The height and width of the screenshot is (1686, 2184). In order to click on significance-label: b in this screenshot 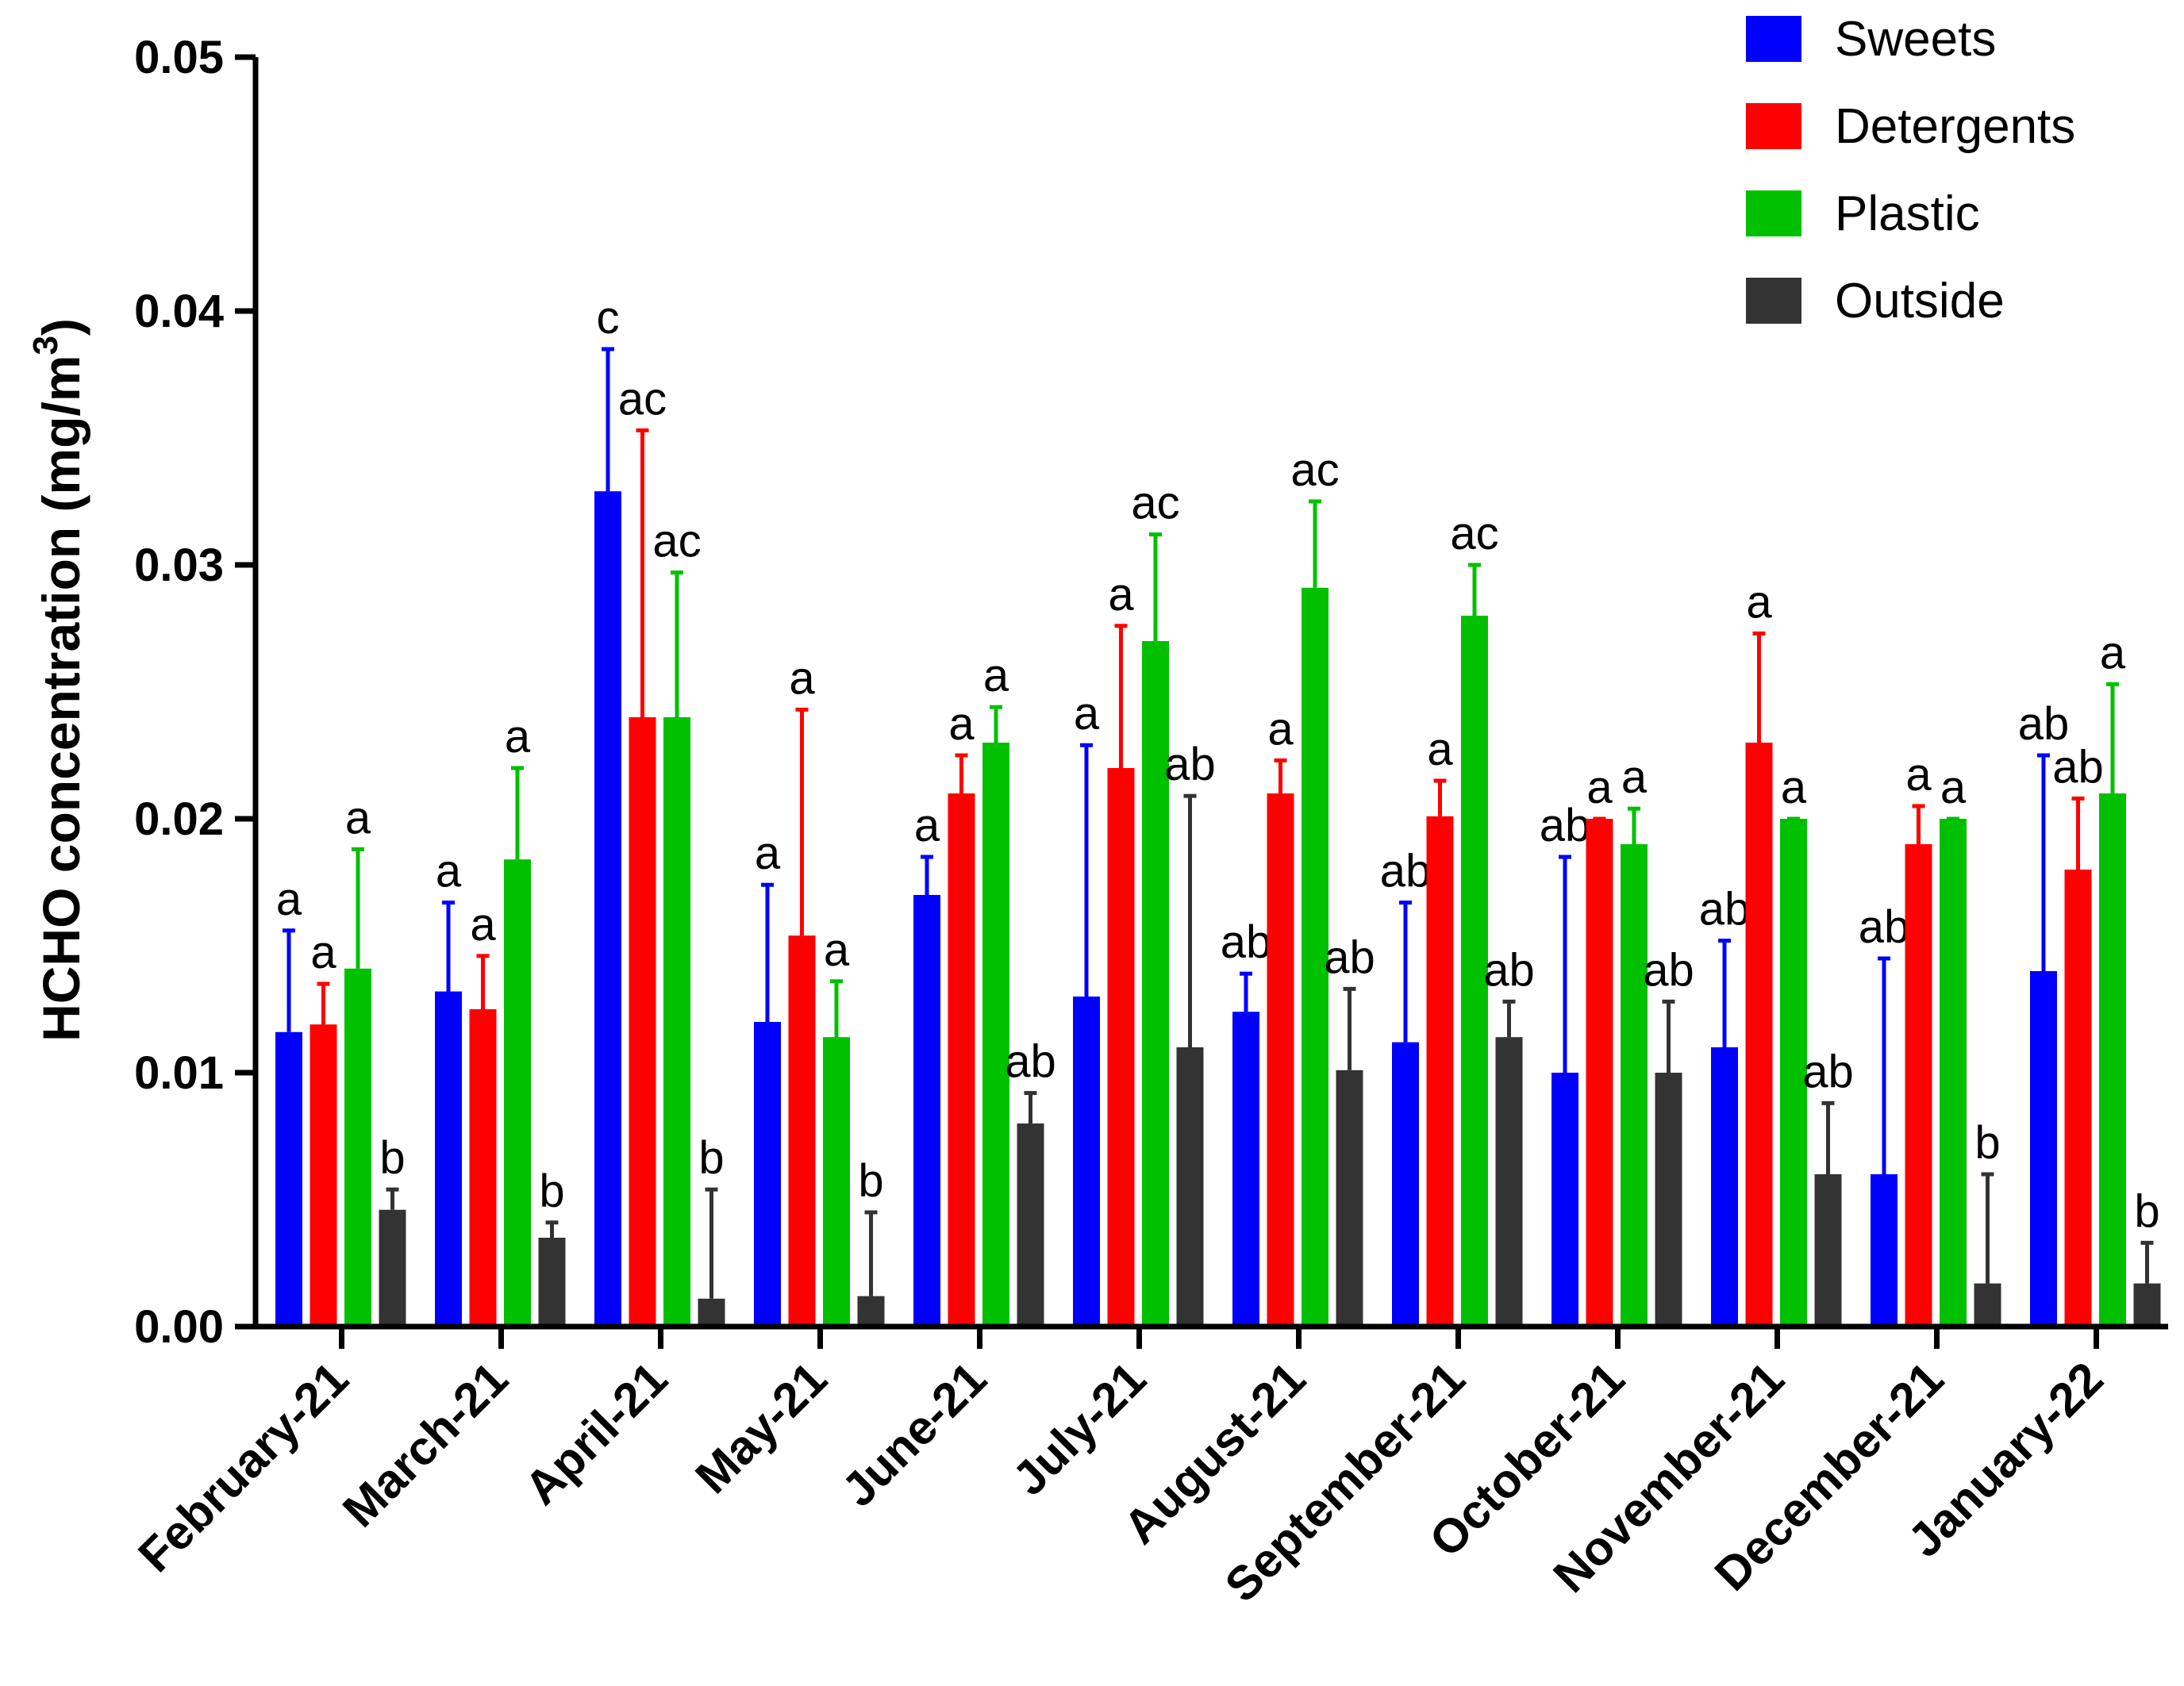, I will do `click(551, 1192)`.